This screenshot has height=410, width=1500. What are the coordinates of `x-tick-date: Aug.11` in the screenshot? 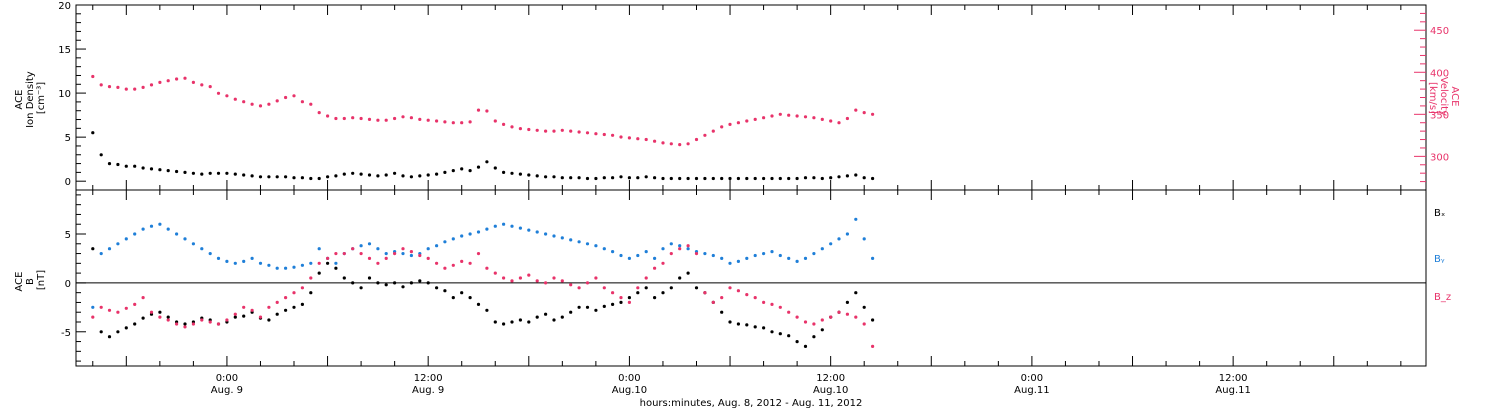 It's located at (1232, 390).